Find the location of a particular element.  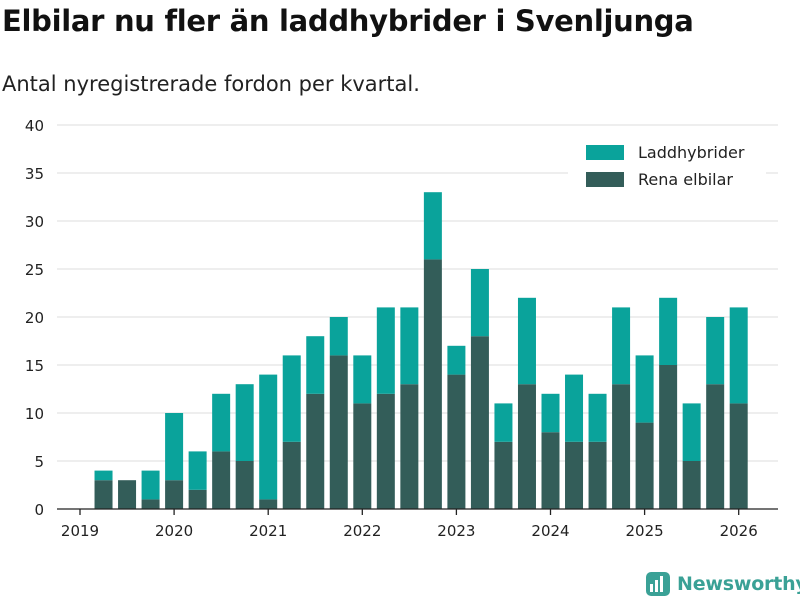

x-tick-label: 2019 is located at coordinates (80, 531).